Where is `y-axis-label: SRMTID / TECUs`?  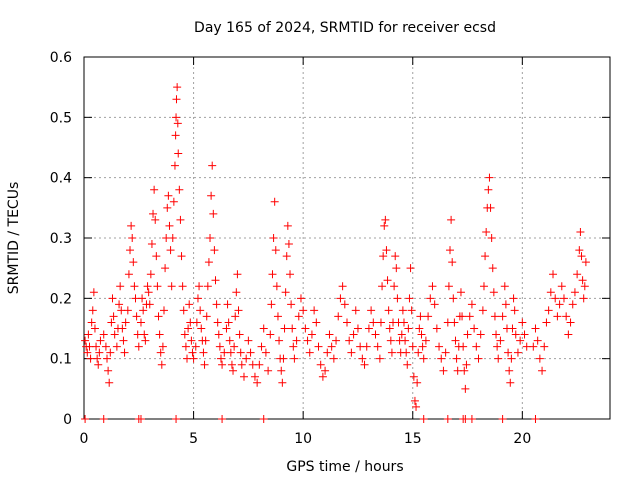 y-axis-label: SRMTID / TECUs is located at coordinates (14, 238).